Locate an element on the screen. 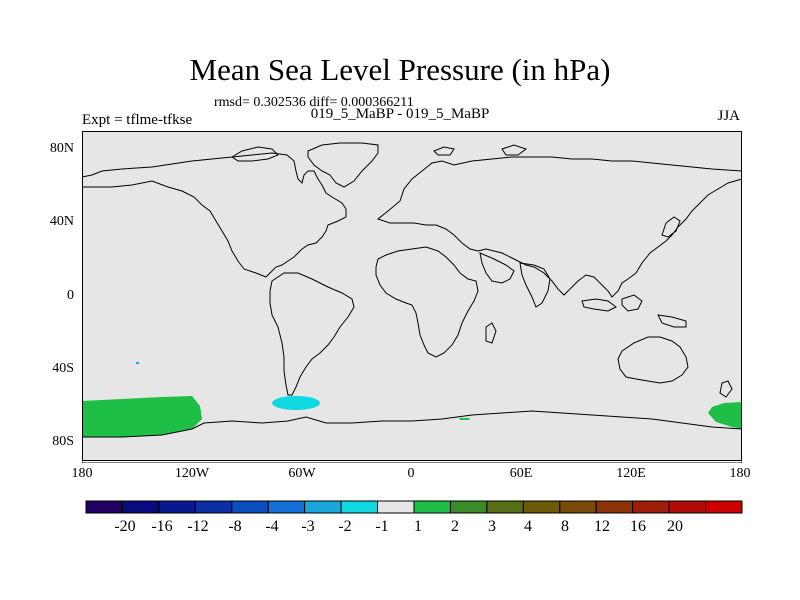  chart-title: Mean Sea Level Pressure (in hPa) is located at coordinates (400, 69).